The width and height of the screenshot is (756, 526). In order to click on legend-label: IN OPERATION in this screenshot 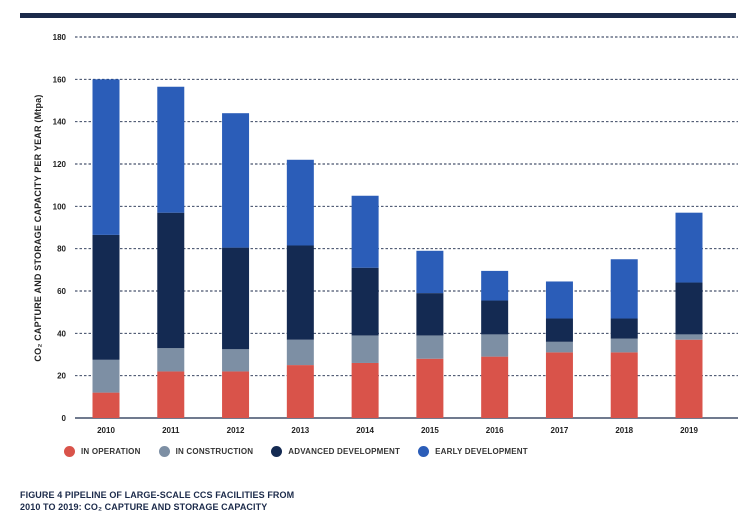, I will do `click(111, 451)`.